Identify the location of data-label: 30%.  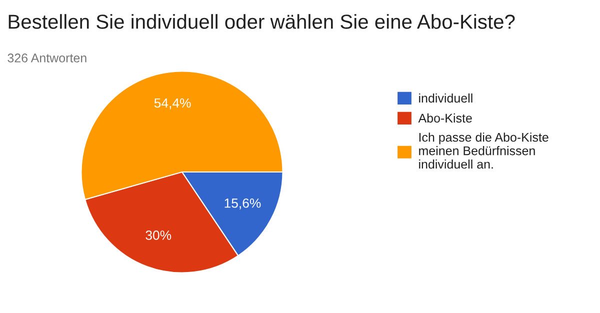
(159, 235).